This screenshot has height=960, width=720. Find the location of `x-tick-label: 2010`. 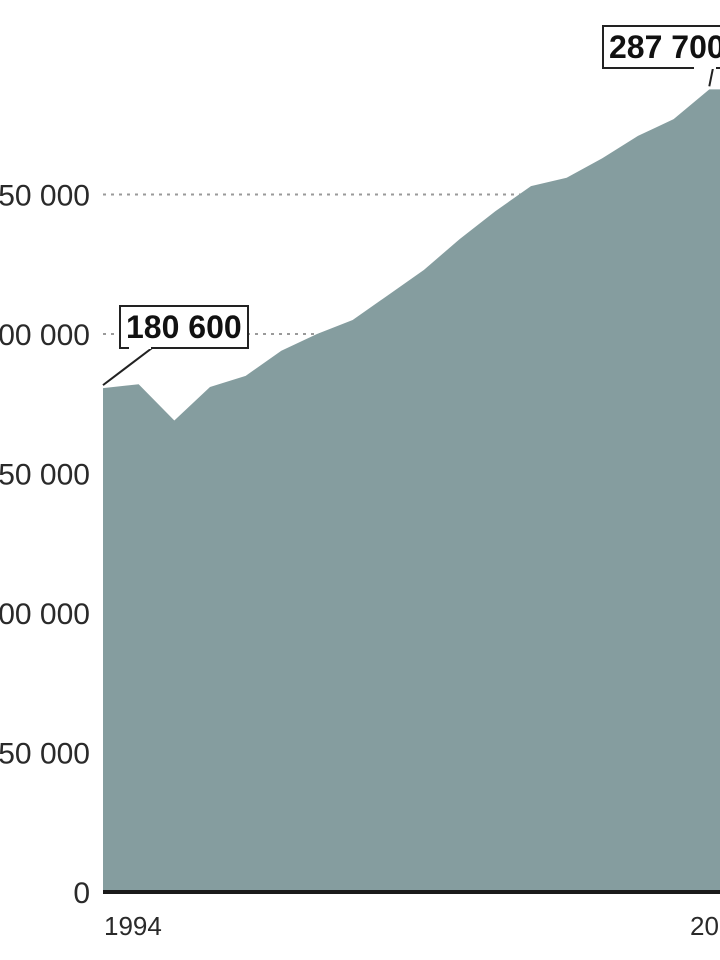

x-tick-label: 2010 is located at coordinates (705, 926).